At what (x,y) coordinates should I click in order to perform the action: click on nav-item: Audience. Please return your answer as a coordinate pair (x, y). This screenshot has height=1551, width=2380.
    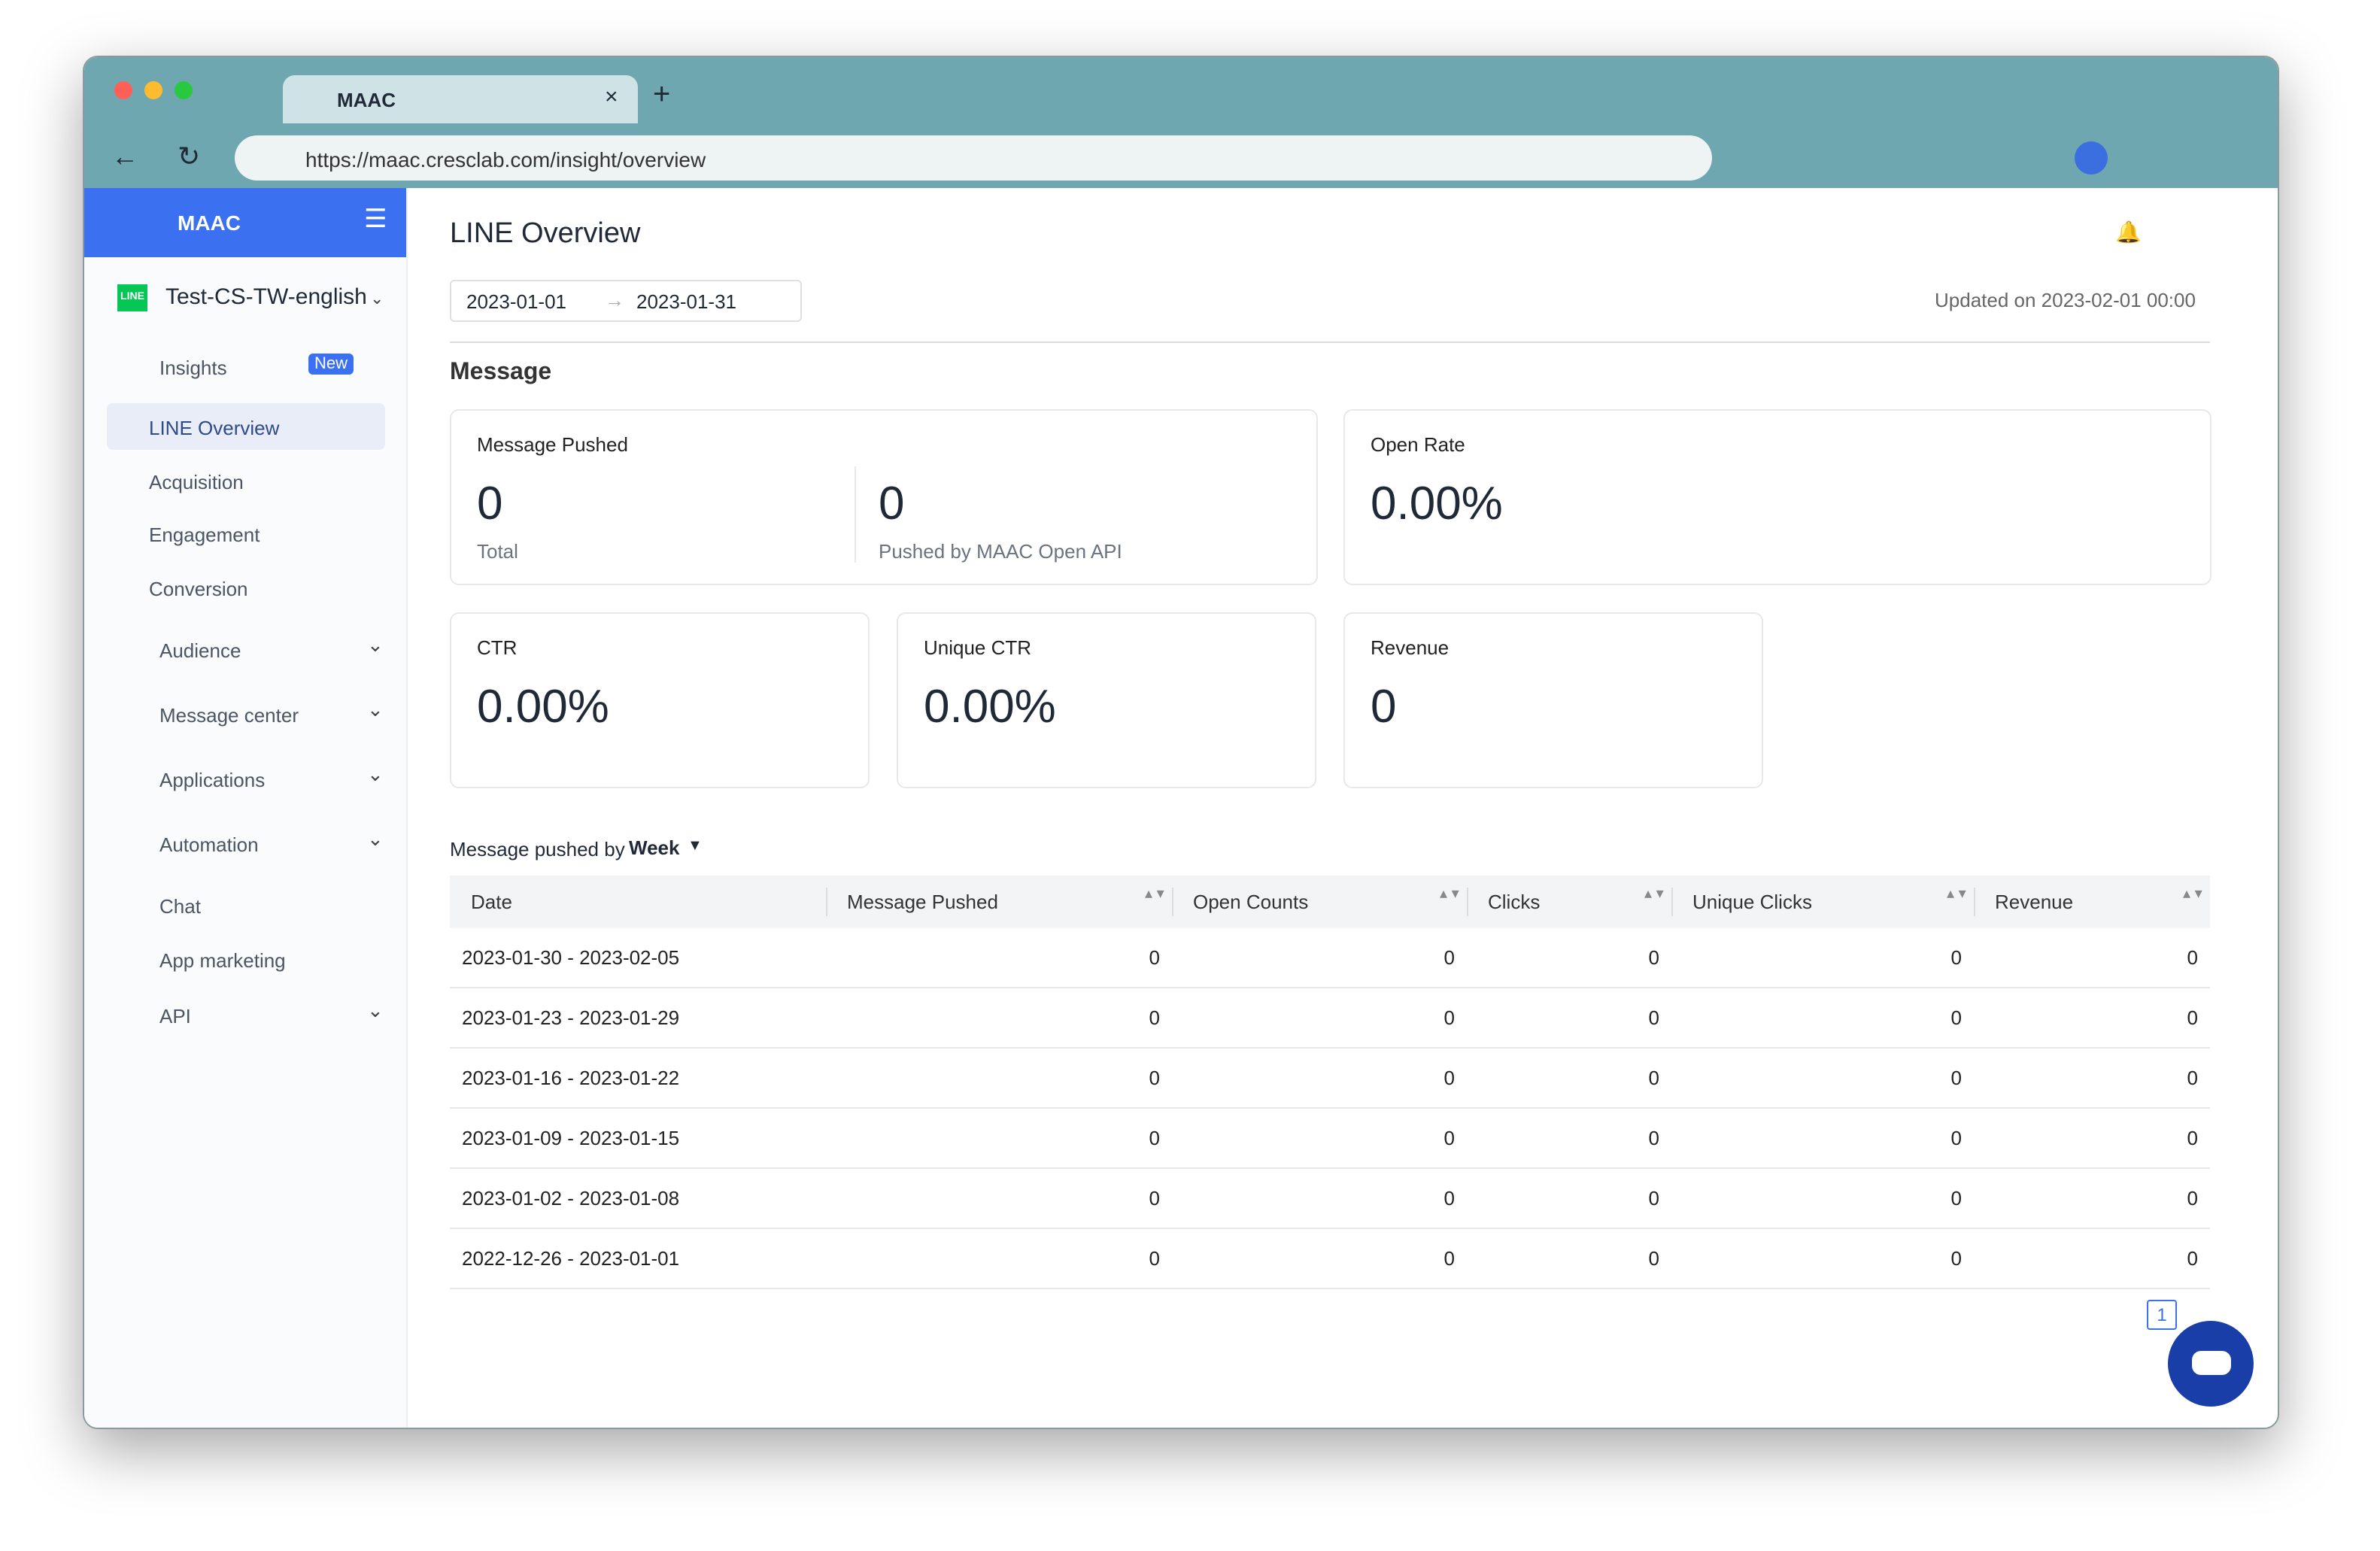
    Looking at the image, I should click on (200, 651).